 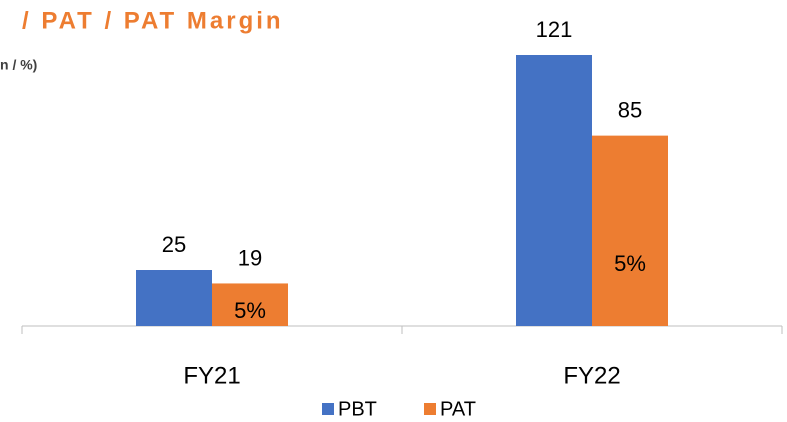 I want to click on data-label: 19, so click(x=250, y=257).